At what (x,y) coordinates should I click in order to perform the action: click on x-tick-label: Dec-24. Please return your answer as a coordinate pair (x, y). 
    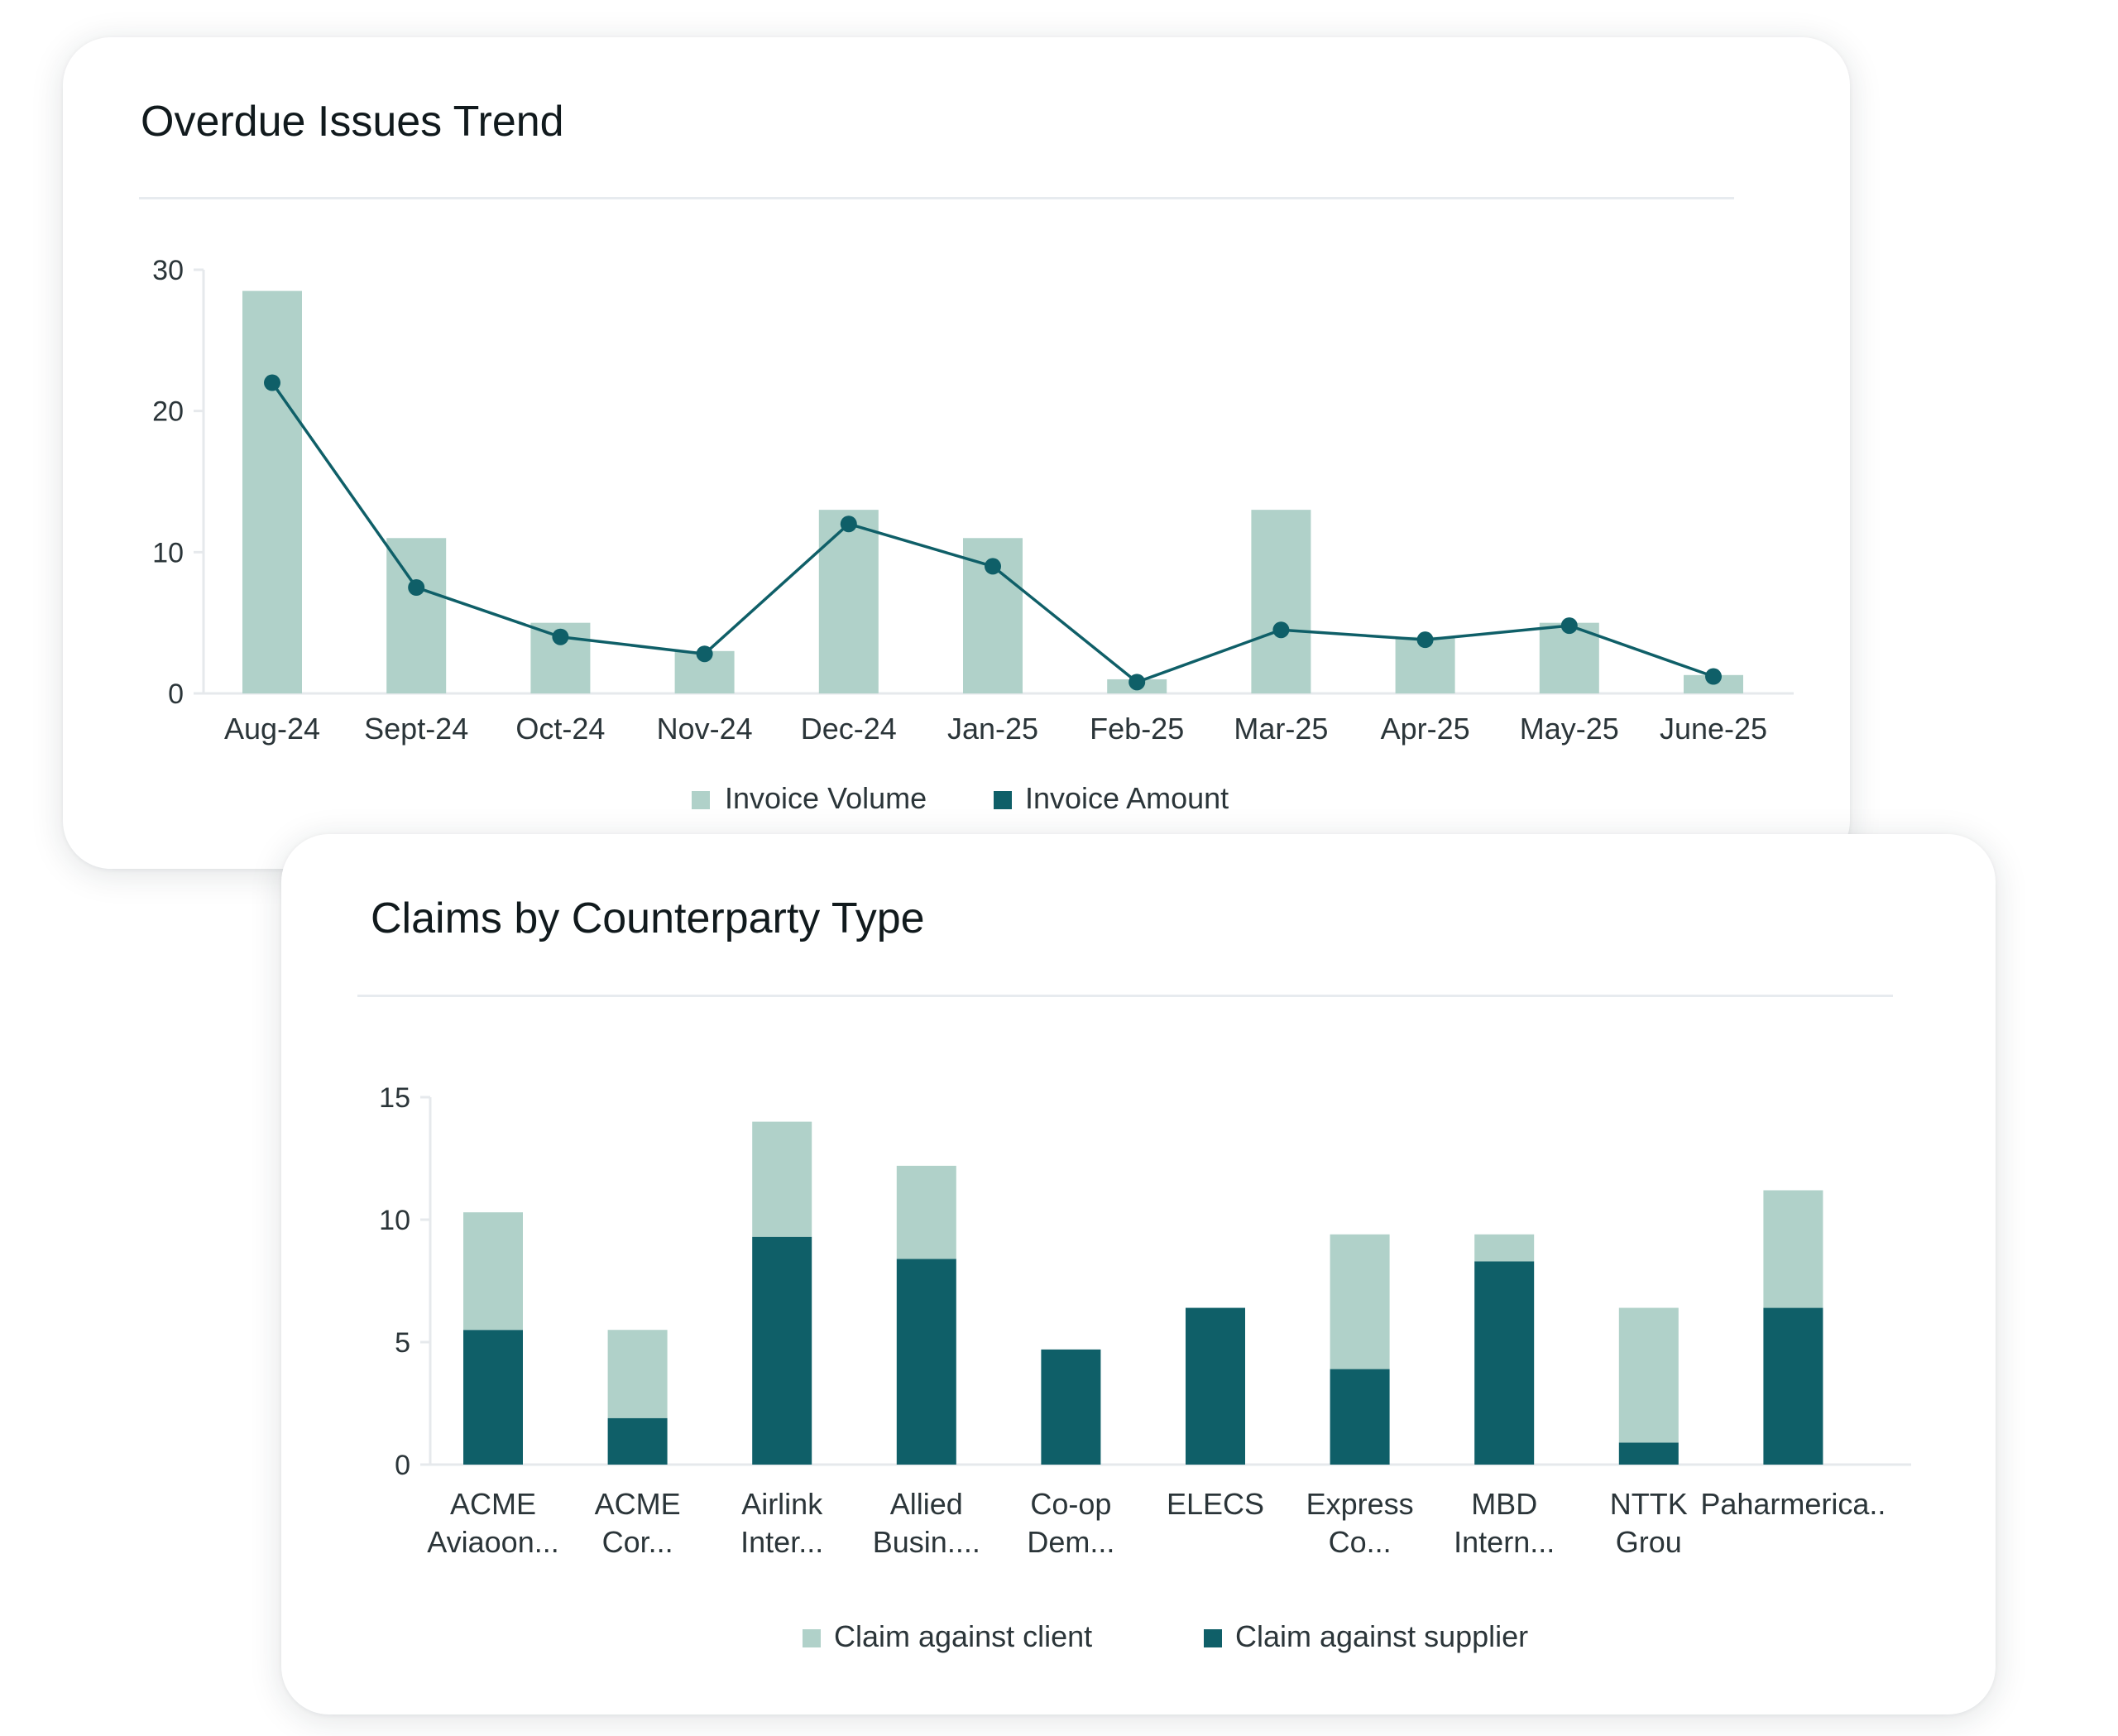
    Looking at the image, I should click on (849, 729).